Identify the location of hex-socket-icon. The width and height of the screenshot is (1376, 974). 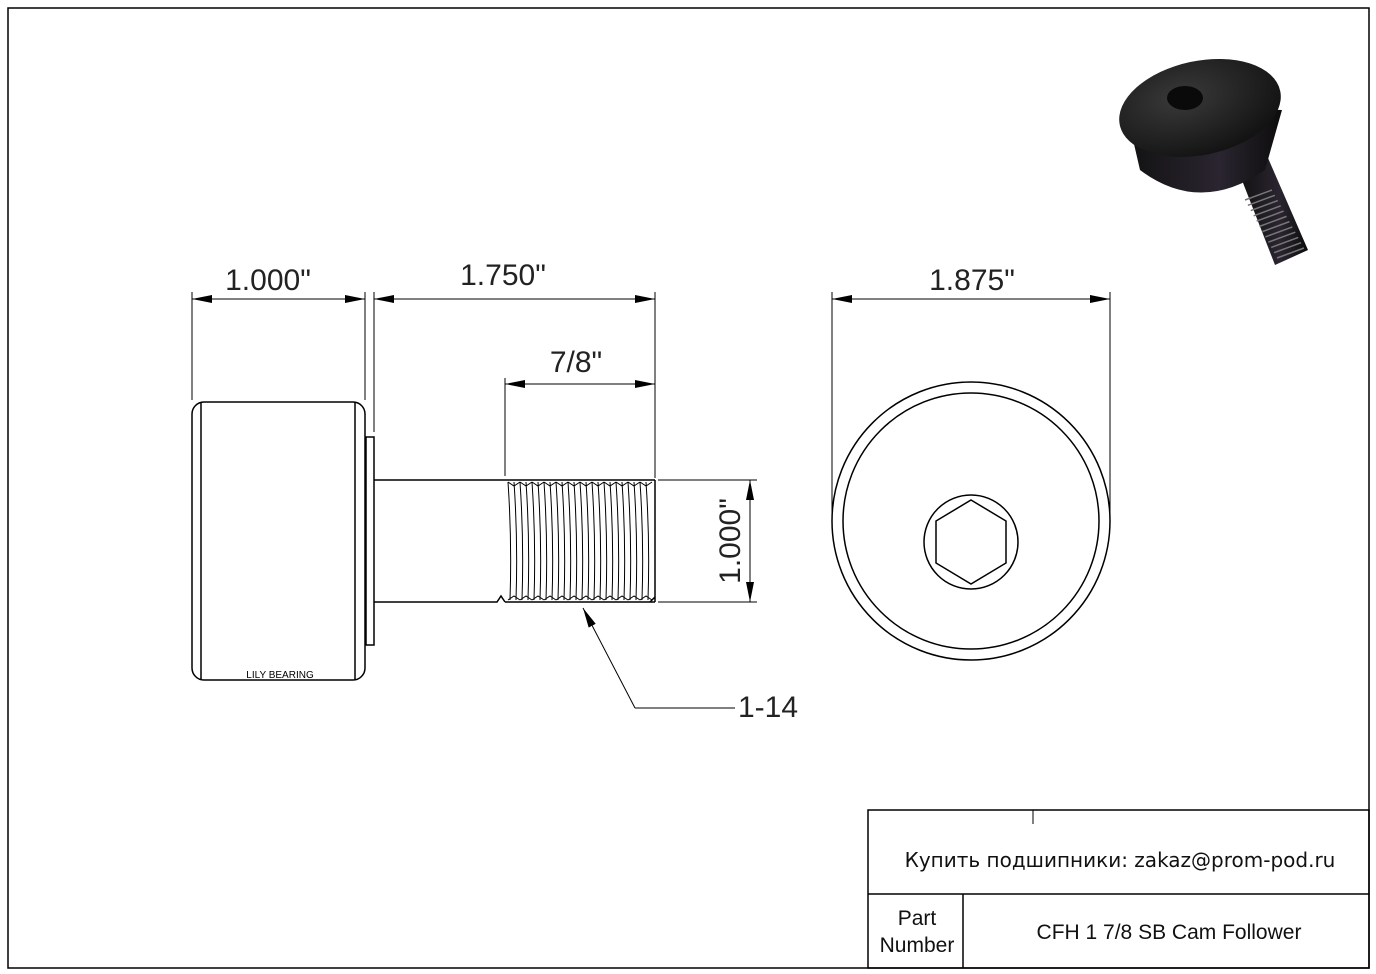
(971, 542).